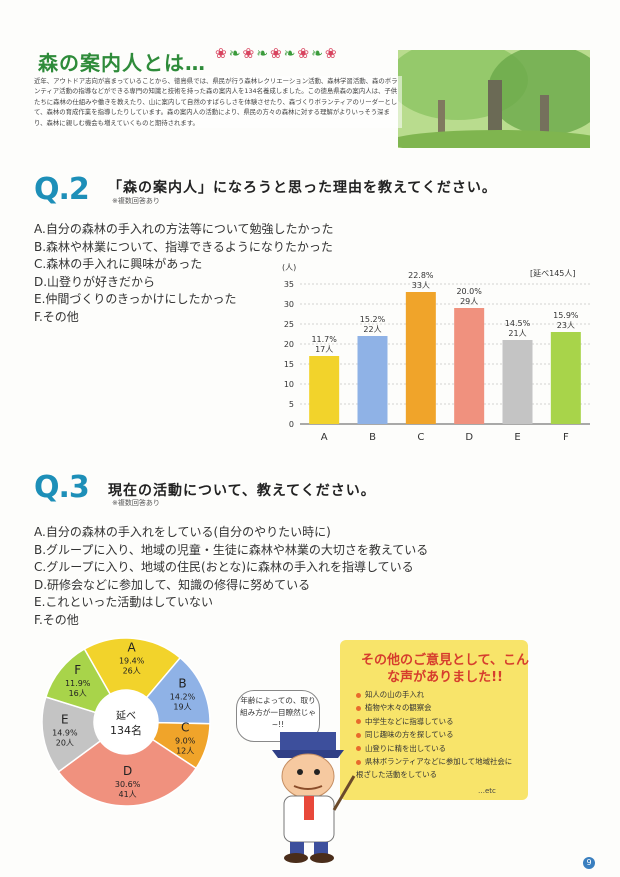 The width and height of the screenshot is (620, 877). What do you see at coordinates (126, 730) in the screenshot?
I see `pie-center-label: 134名` at bounding box center [126, 730].